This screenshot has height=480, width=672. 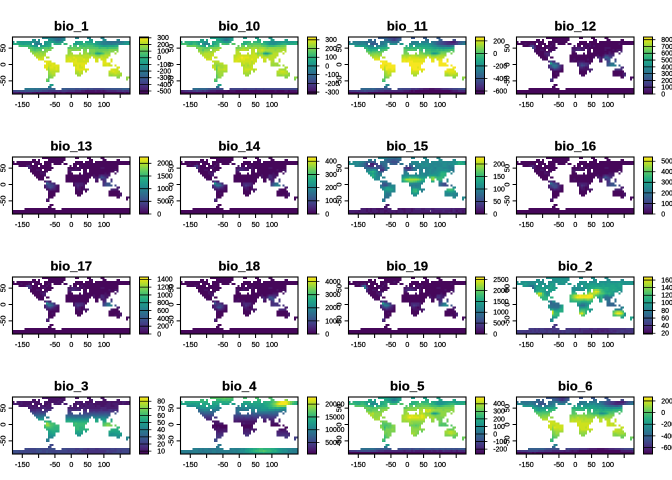 I want to click on svg-text: bio_11, so click(x=407, y=26).